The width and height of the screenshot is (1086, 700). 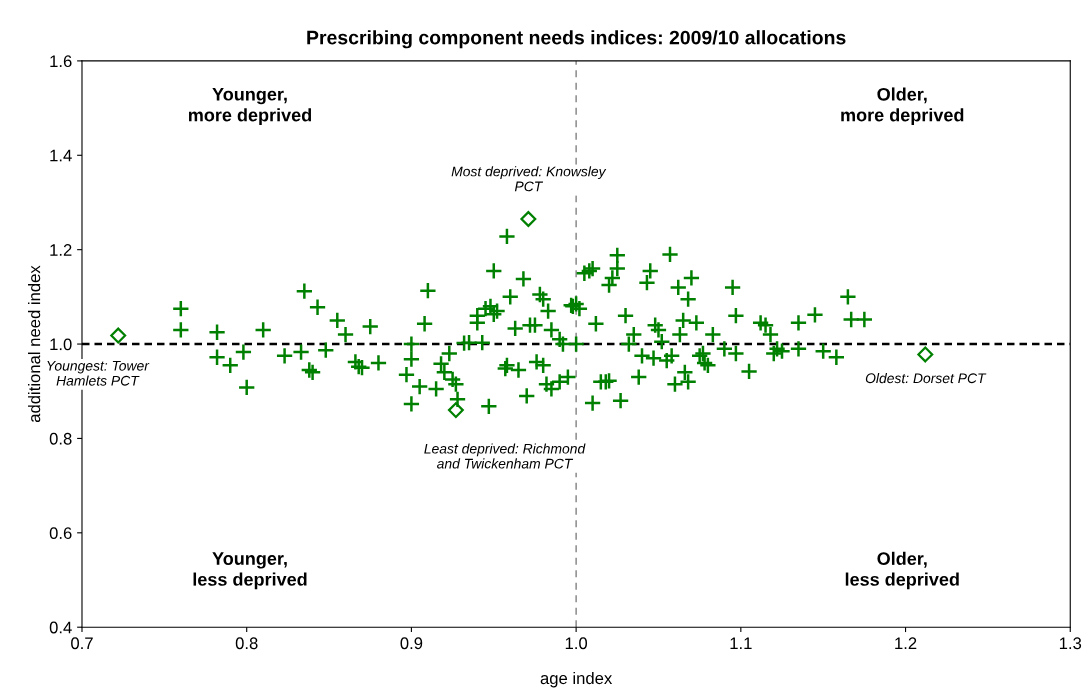 I want to click on annotation: Most deprived: Knowsley PCT, so click(x=529, y=179).